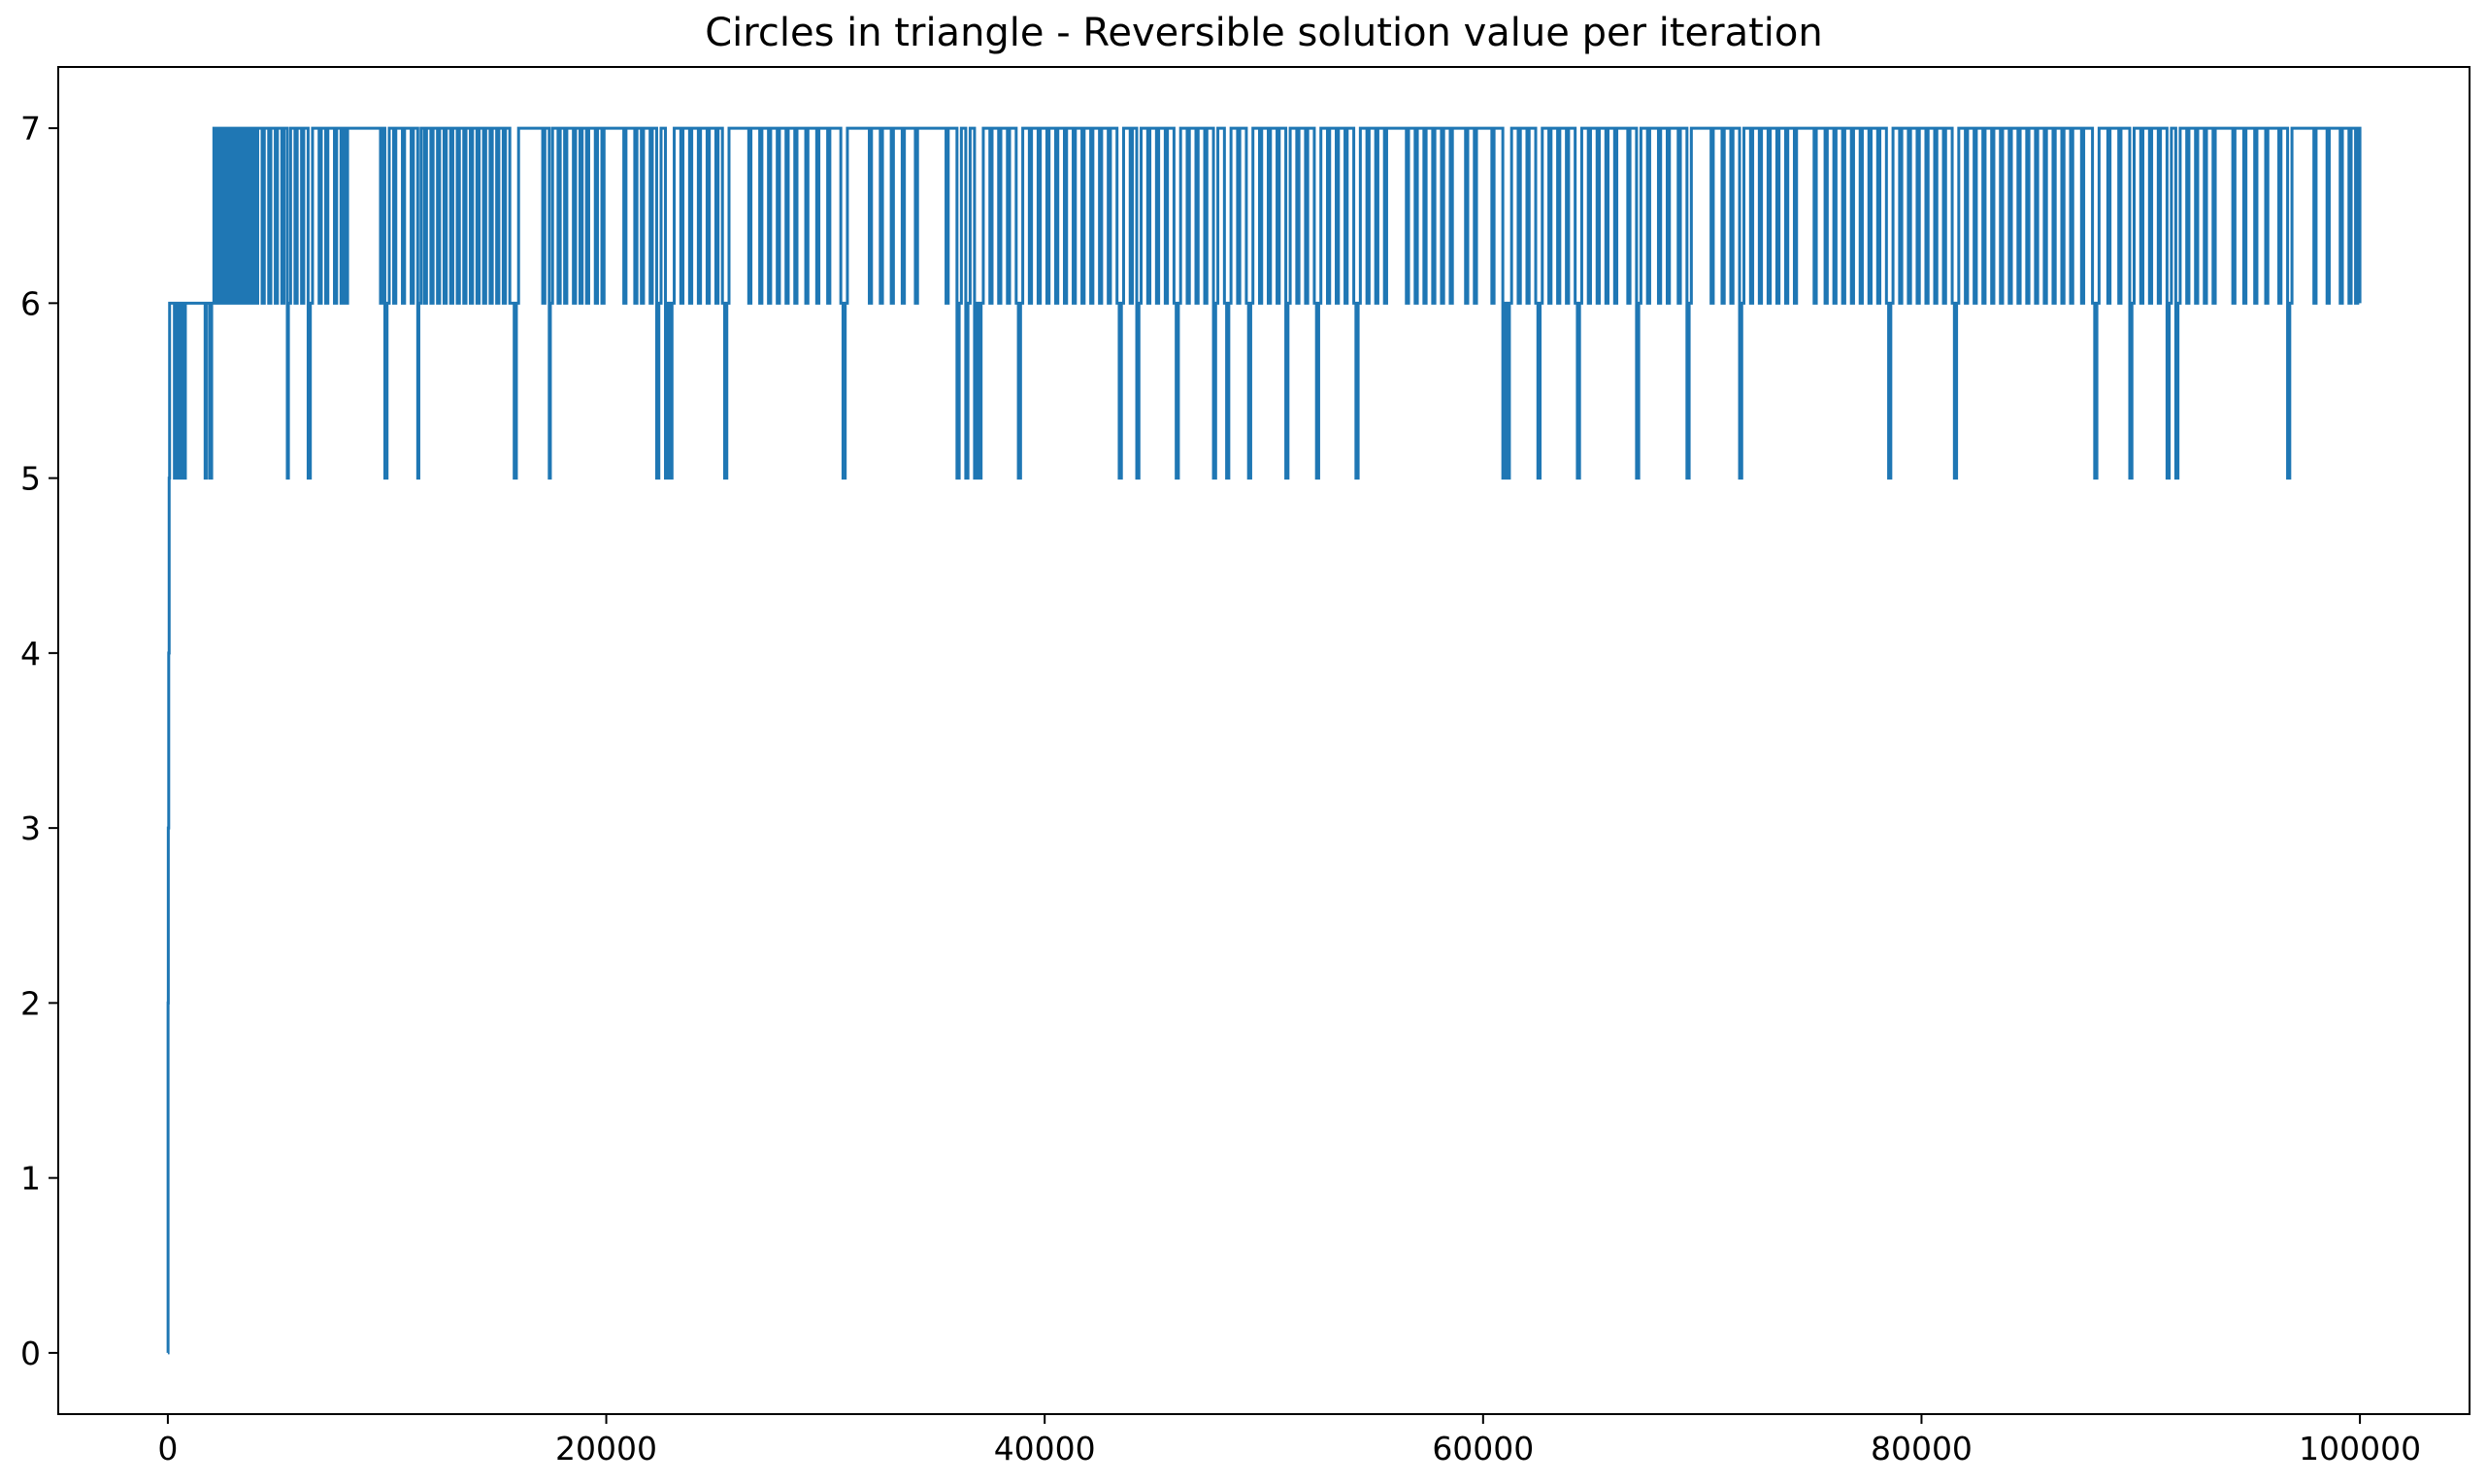 The image size is (2487, 1484). I want to click on y-tick-label: 5, so click(30, 479).